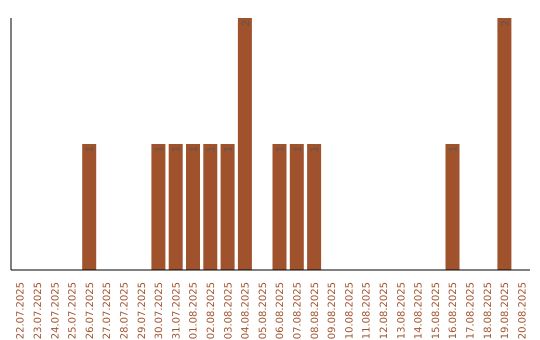  What do you see at coordinates (246, 311) in the screenshot?
I see `x-tick-label: 04.08.2025` at bounding box center [246, 311].